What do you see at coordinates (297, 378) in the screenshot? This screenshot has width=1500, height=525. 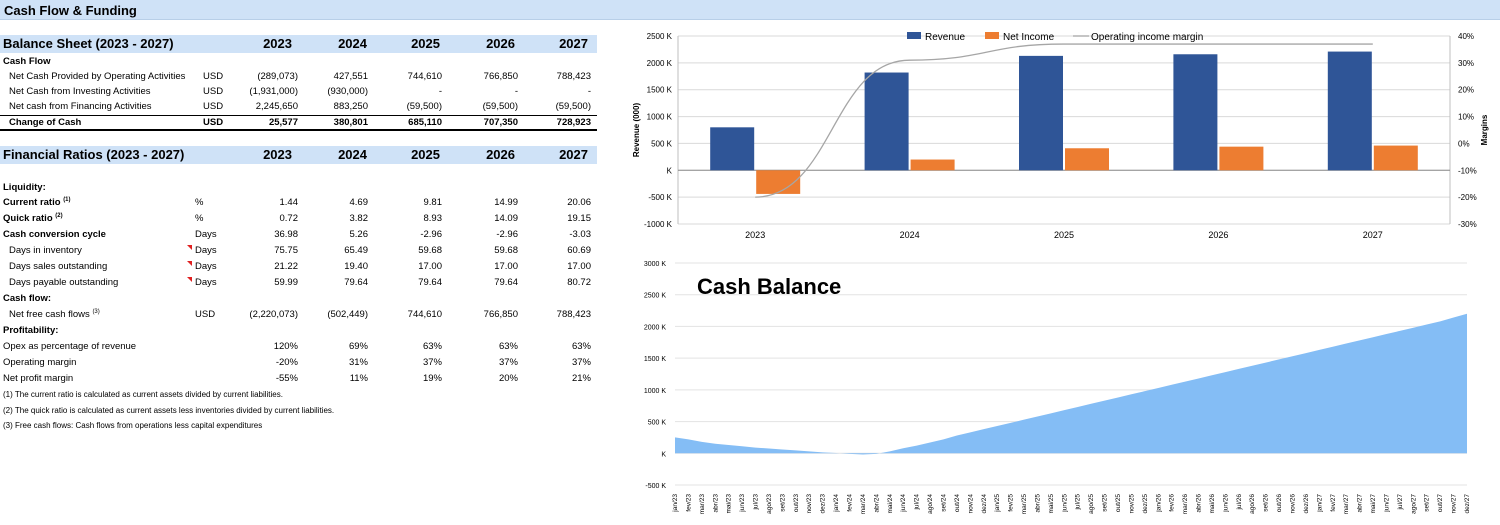 I see `table-row: Net profit margin -55% 11% 19% 20% 21%` at bounding box center [297, 378].